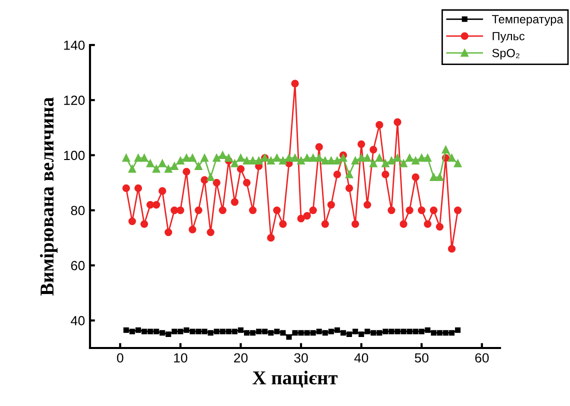 The image size is (570, 406). Describe the element at coordinates (181, 358) in the screenshot. I see `x-tick-label: 10` at that location.